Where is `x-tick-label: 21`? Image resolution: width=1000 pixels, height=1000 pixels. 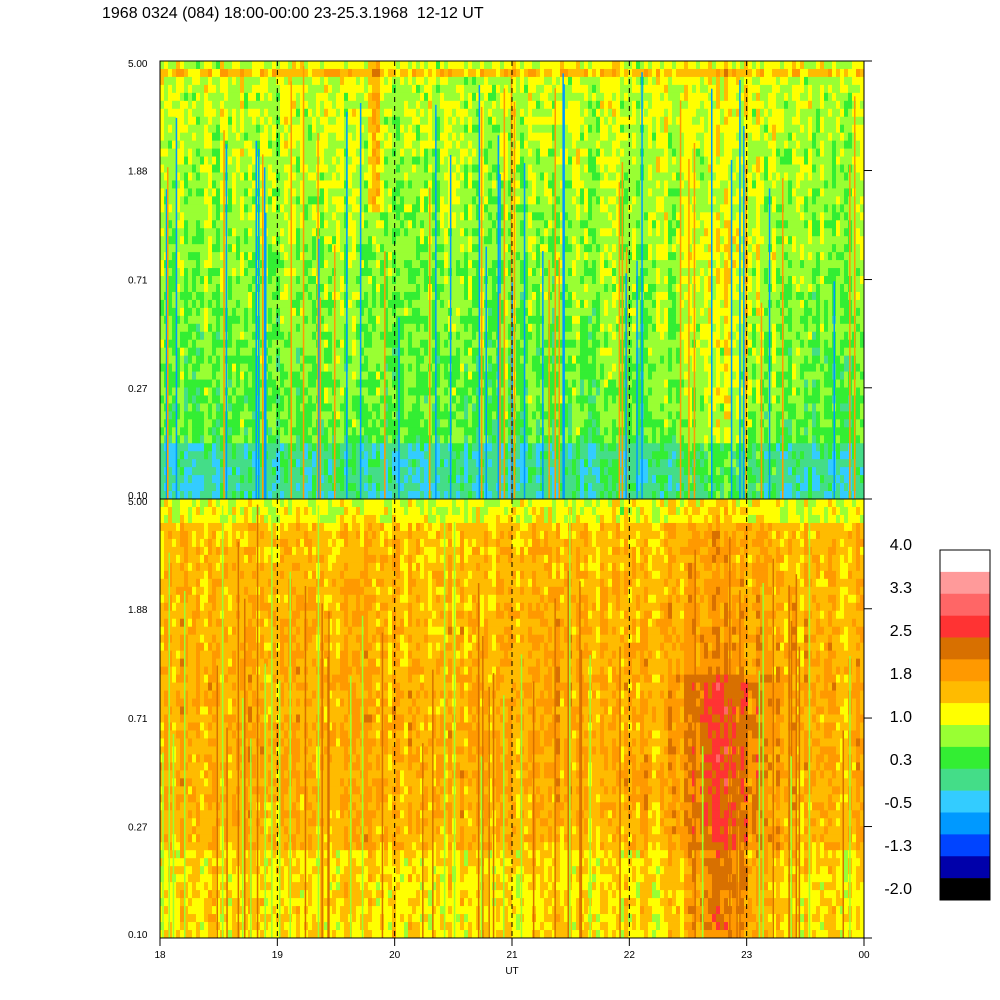
x-tick-label: 21 is located at coordinates (512, 955).